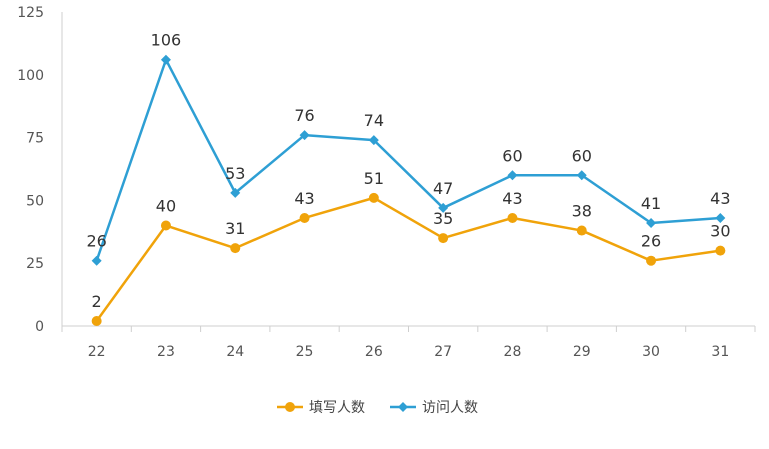 The height and width of the screenshot is (449, 769). I want to click on data-label: 47, so click(443, 188).